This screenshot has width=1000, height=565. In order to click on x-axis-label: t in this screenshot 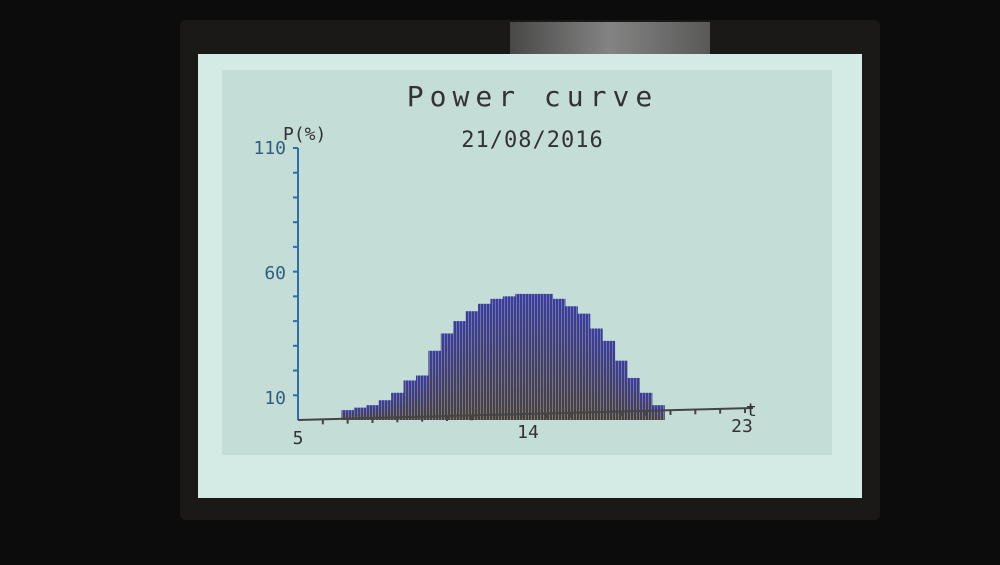, I will do `click(751, 410)`.